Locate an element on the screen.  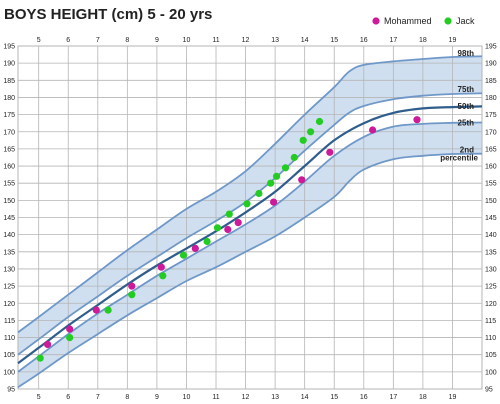
xtick-top-19: 19 is located at coordinates (453, 40).